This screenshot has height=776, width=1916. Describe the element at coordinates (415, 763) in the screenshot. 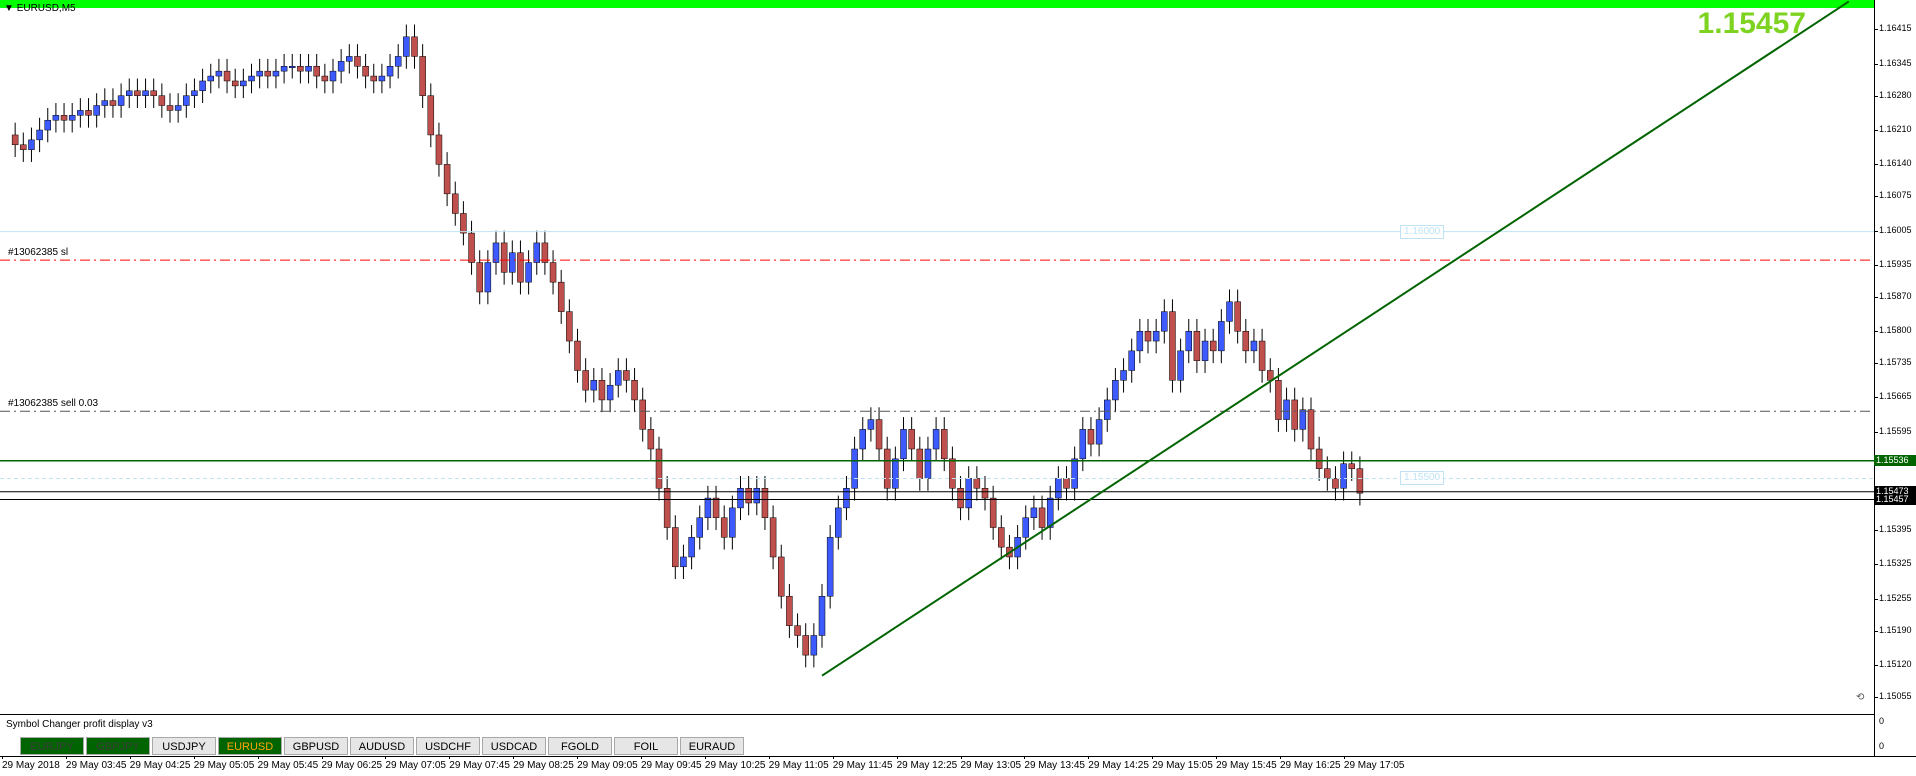

I see `time-tick-label: 29 May 07:05` at that location.